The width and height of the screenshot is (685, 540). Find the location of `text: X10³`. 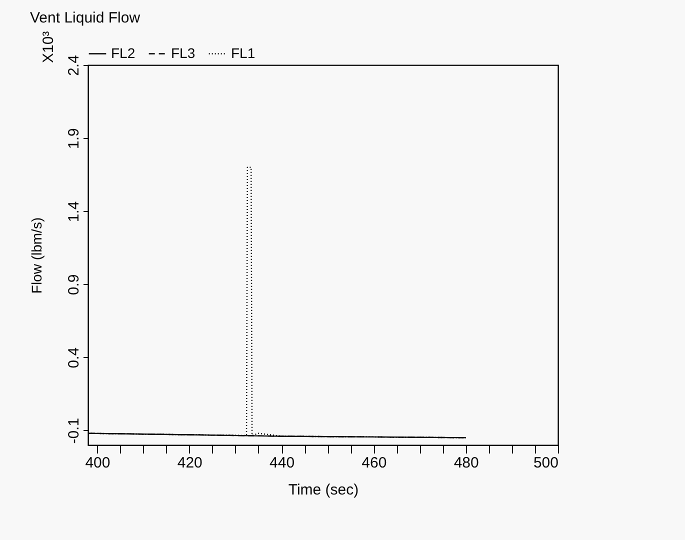

text: X10³ is located at coordinates (48, 47).